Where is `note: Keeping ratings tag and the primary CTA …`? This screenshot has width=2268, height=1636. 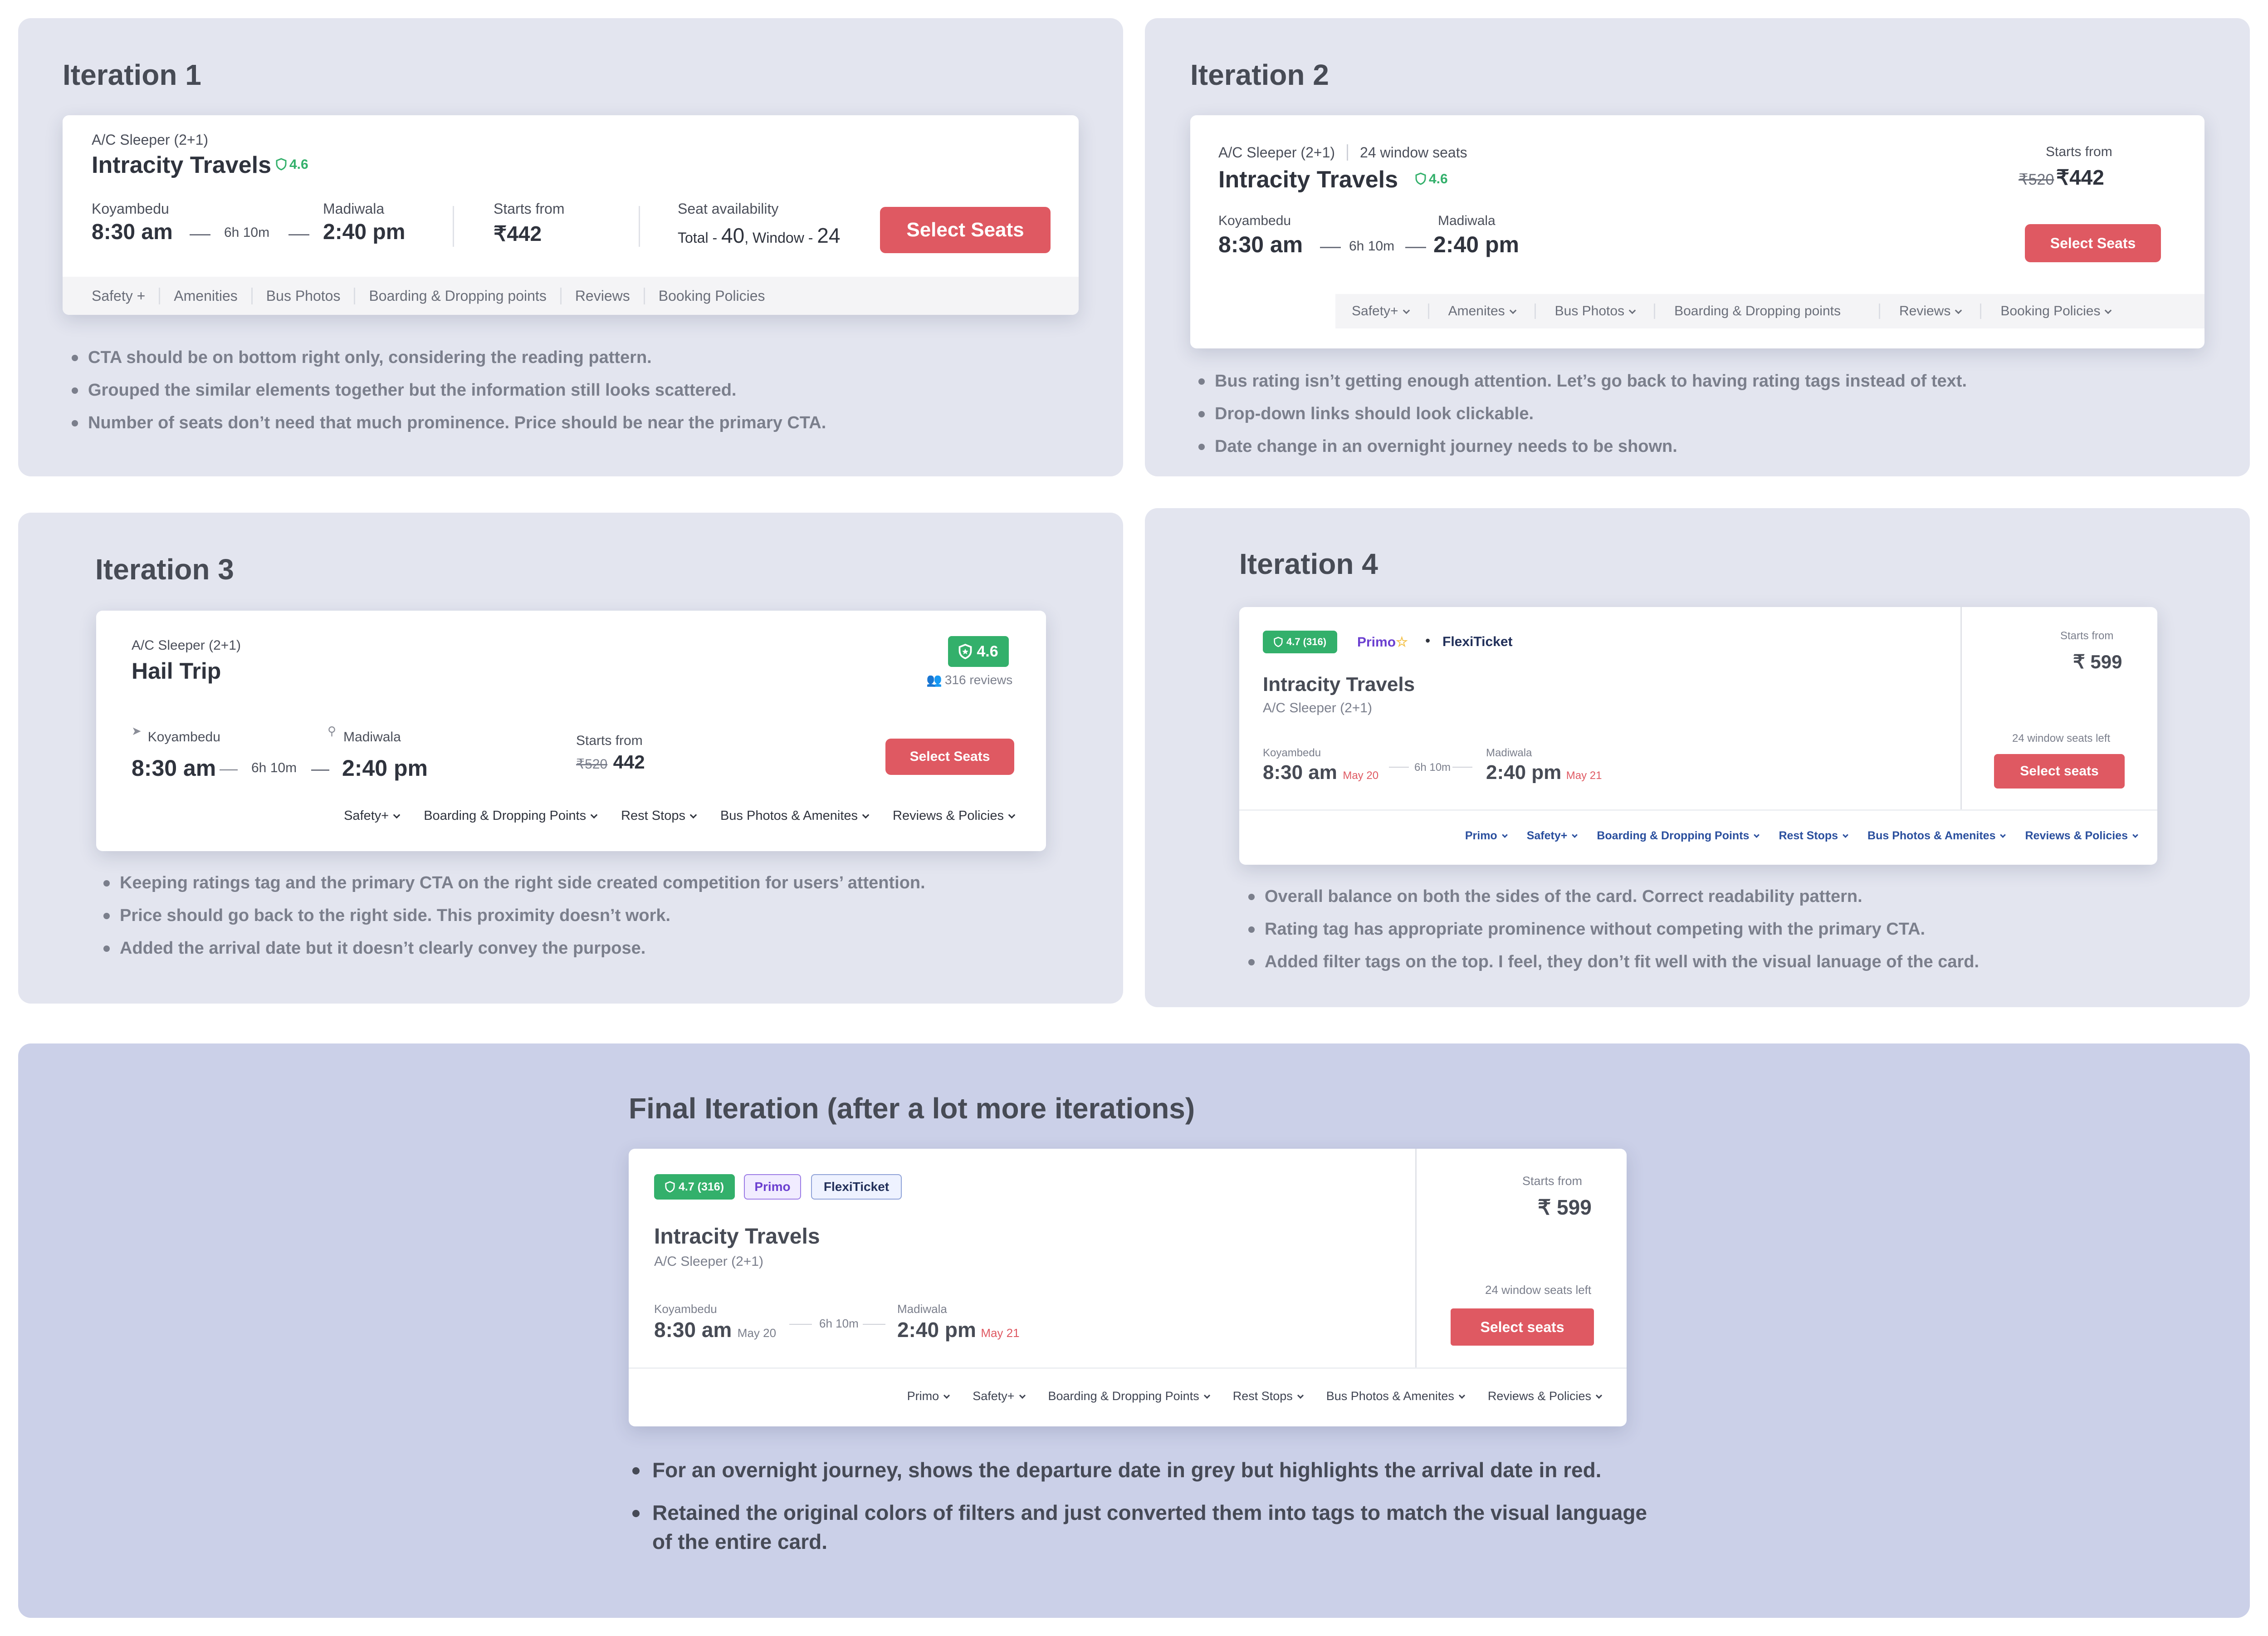
note: Keeping ratings tag and the primary CTA … is located at coordinates (512, 883).